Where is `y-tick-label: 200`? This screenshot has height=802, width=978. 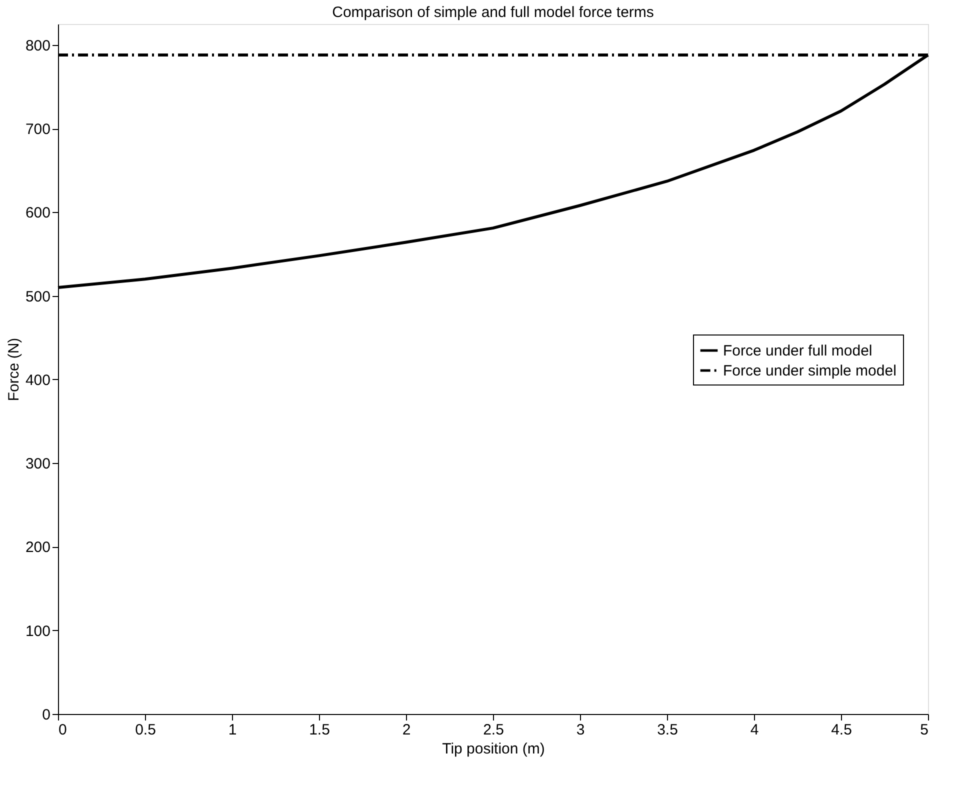 y-tick-label: 200 is located at coordinates (37, 547).